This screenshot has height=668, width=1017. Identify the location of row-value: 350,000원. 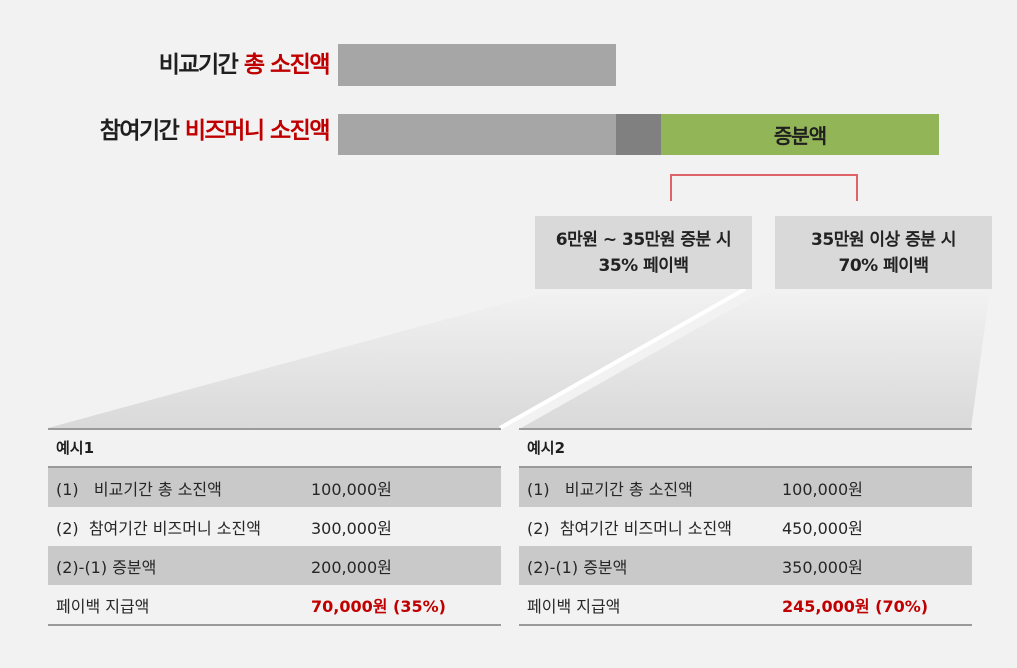
(822, 567).